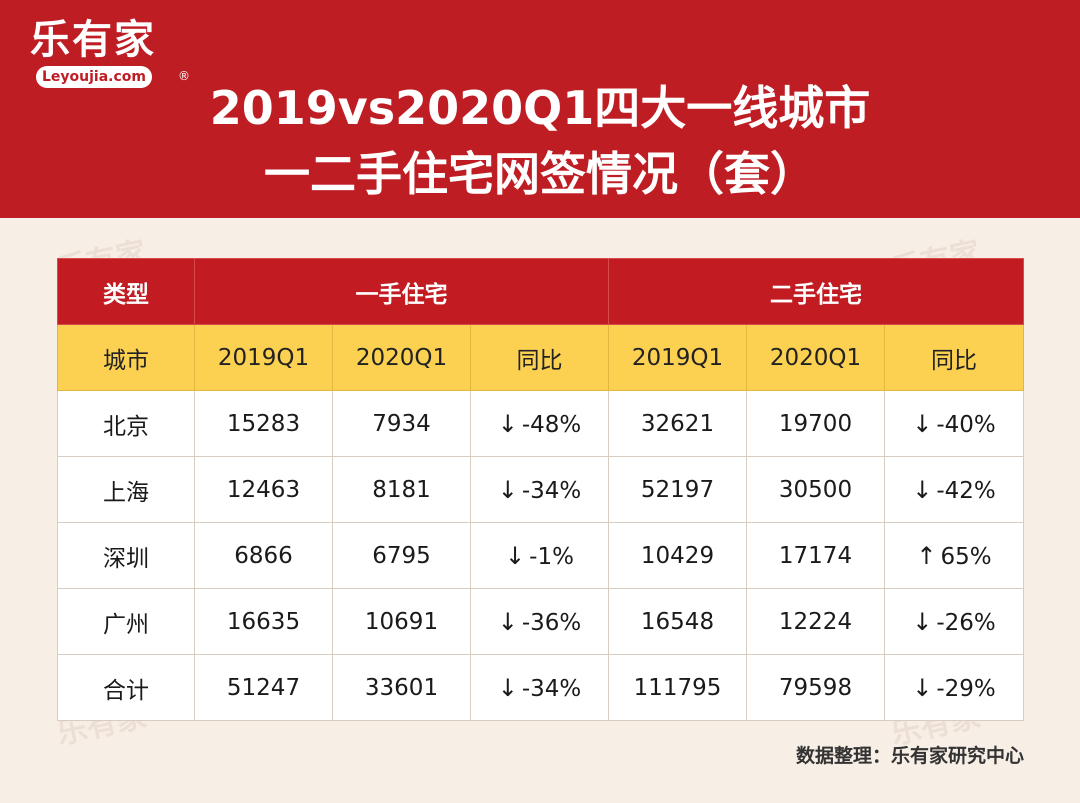 The width and height of the screenshot is (1080, 803). What do you see at coordinates (401, 291) in the screenshot?
I see `group-header-new-homes: 一手住宅` at bounding box center [401, 291].